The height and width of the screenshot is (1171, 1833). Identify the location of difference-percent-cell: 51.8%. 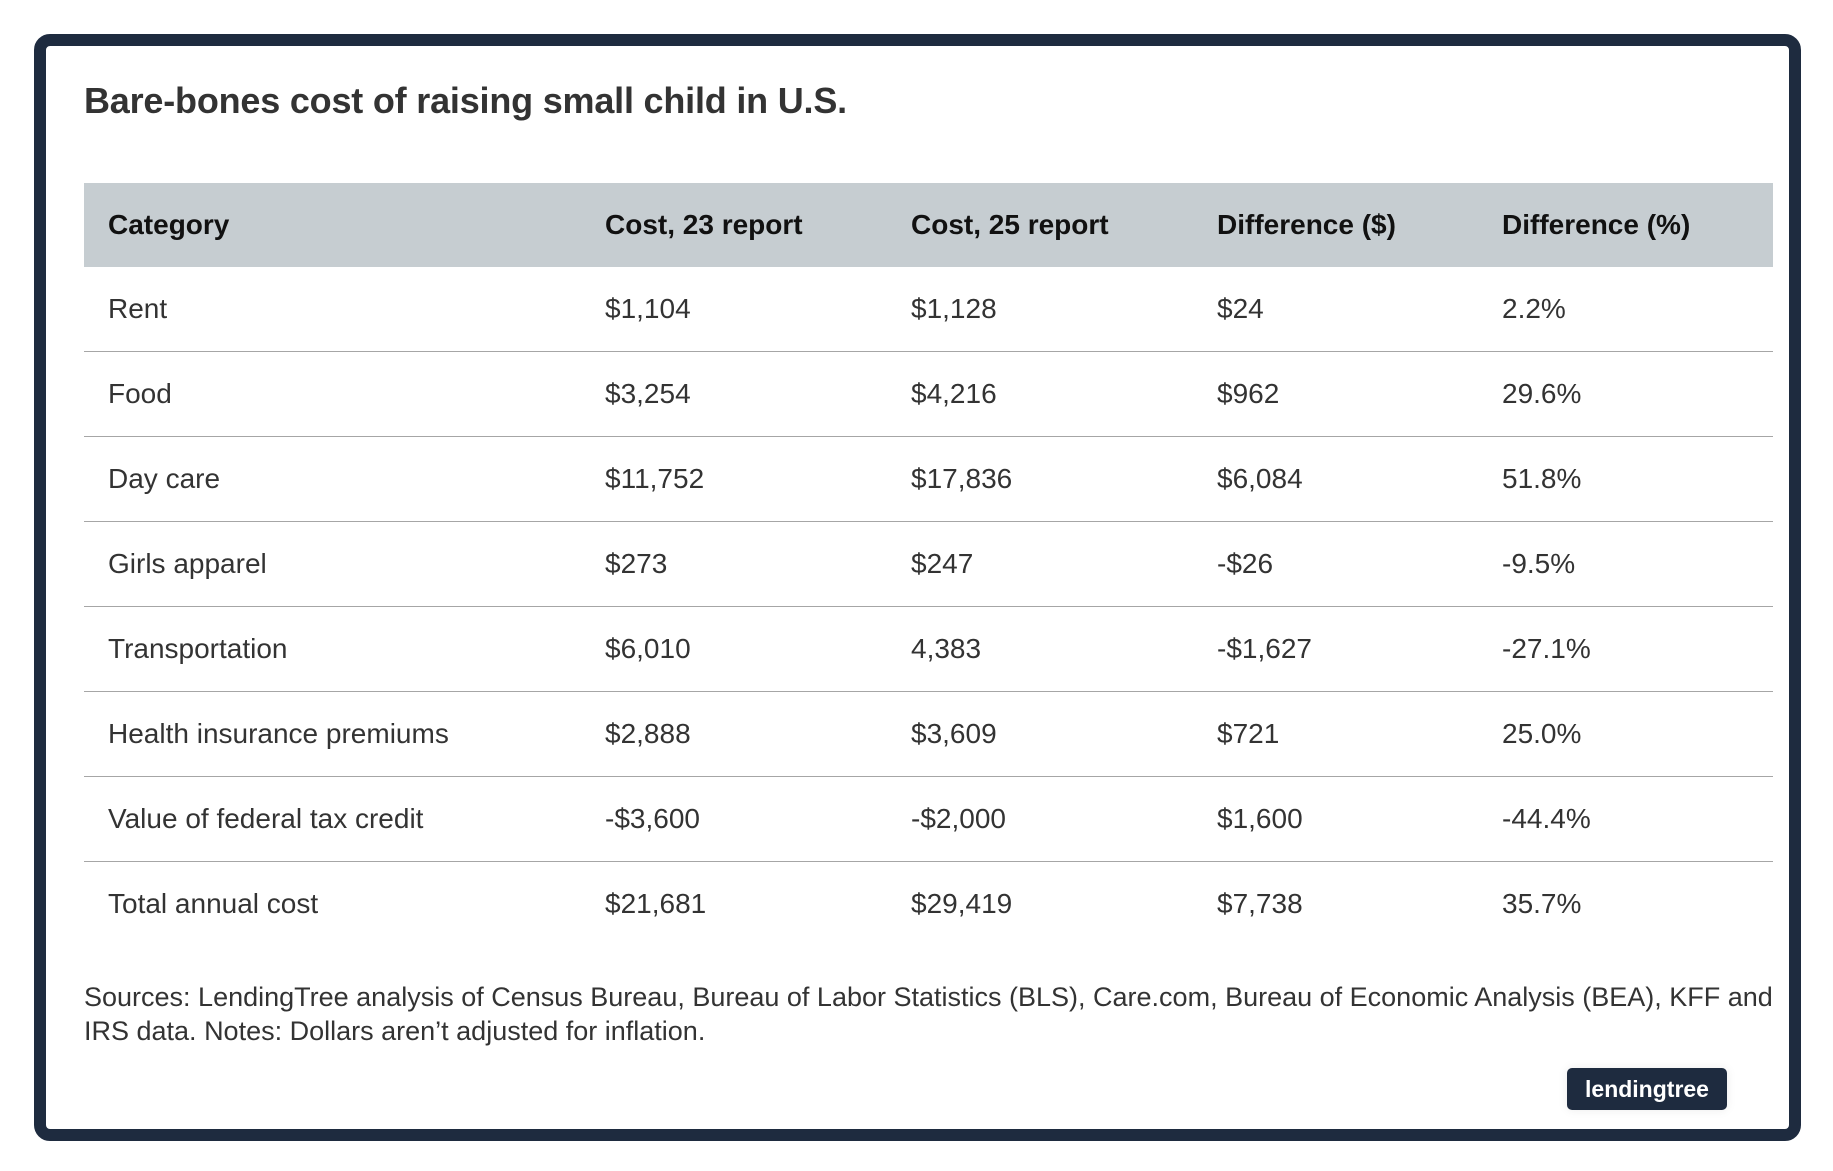
(1625, 479).